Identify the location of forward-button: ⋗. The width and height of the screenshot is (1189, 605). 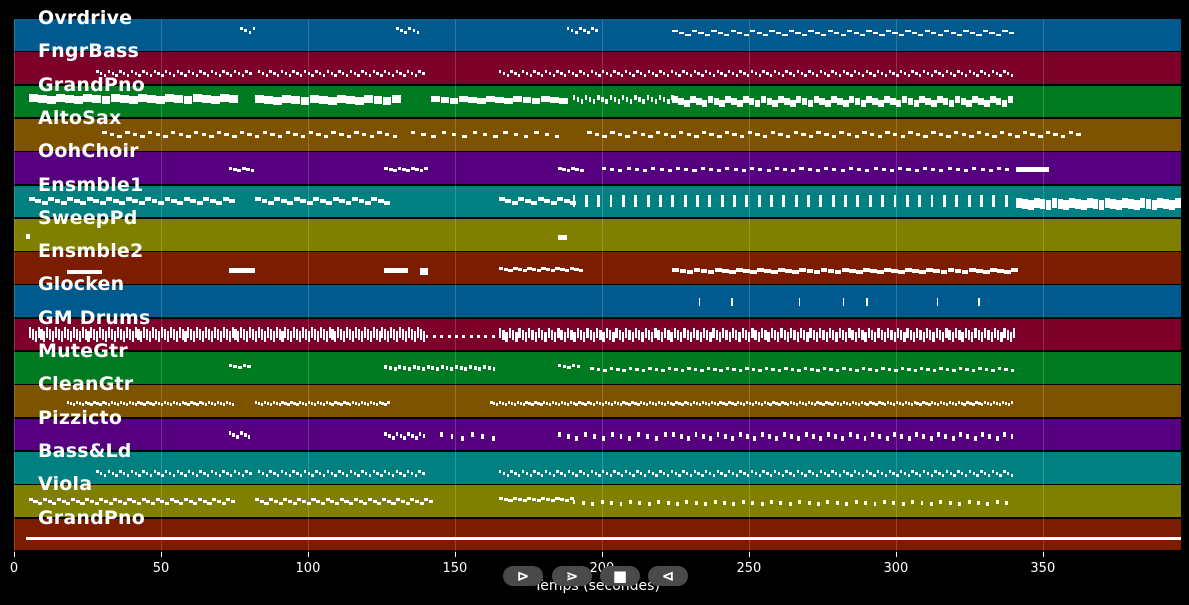
(572, 576).